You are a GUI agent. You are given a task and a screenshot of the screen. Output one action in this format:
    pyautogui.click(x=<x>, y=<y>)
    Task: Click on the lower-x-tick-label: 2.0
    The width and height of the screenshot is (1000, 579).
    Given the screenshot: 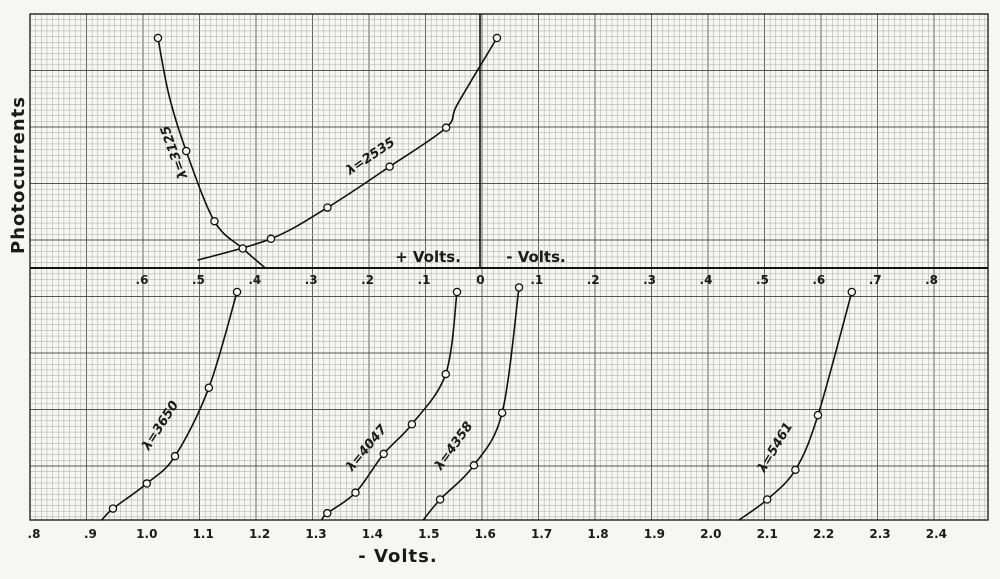 What is the action you would take?
    pyautogui.click(x=710, y=534)
    